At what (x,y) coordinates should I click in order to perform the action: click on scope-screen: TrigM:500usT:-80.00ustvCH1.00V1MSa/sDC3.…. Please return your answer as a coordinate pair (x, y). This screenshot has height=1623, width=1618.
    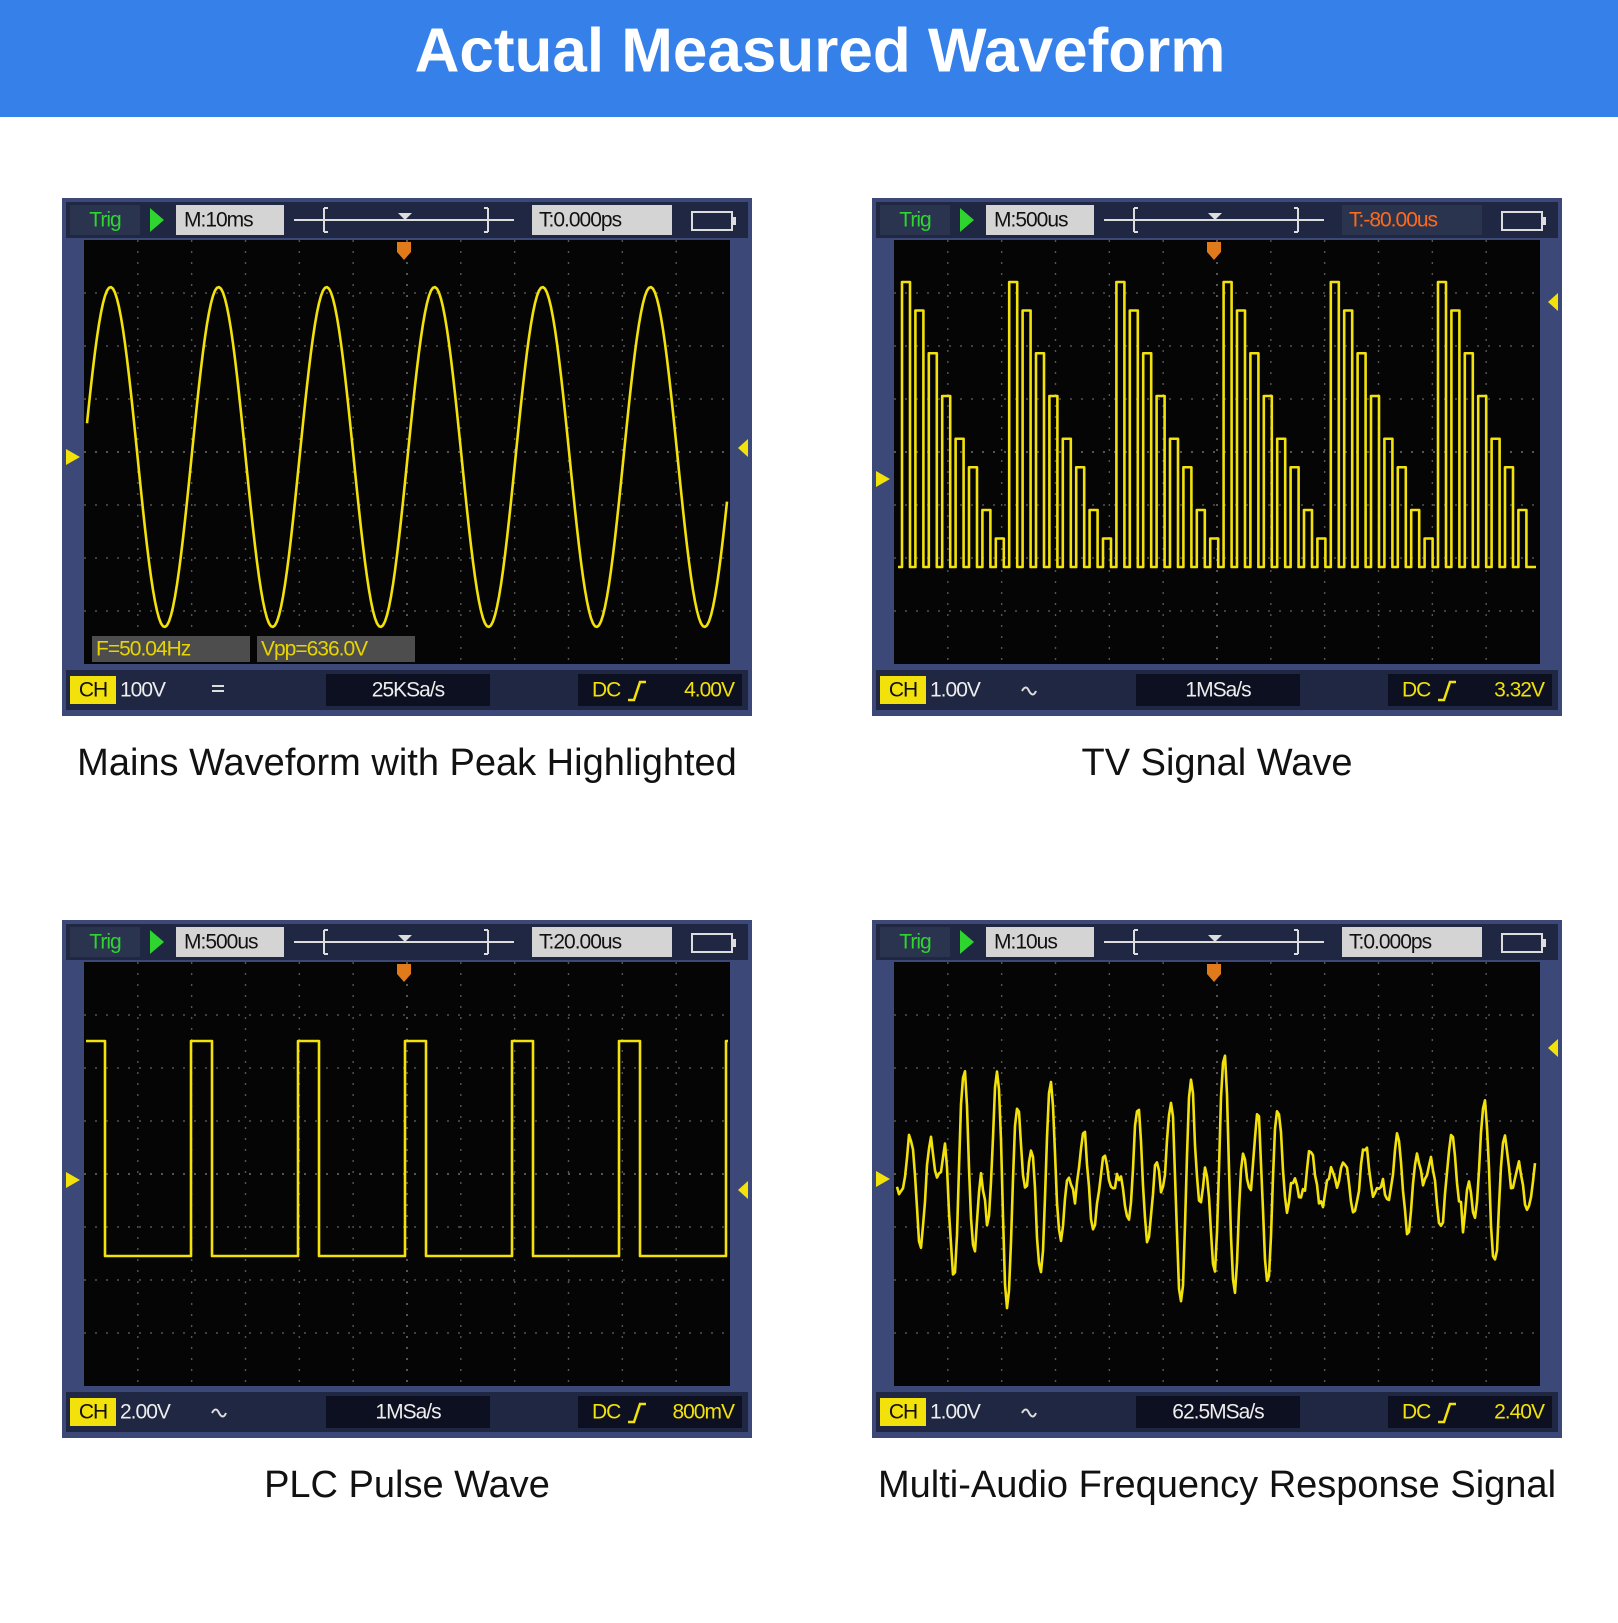
    Looking at the image, I should click on (1217, 457).